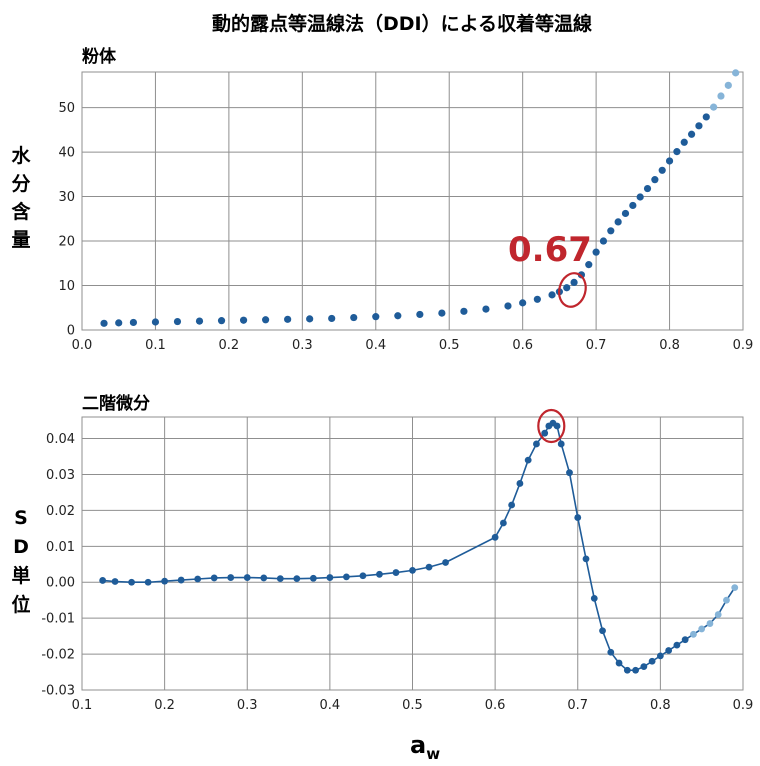  I want to click on bottom-y-tick-label: -0.02, so click(58, 655).